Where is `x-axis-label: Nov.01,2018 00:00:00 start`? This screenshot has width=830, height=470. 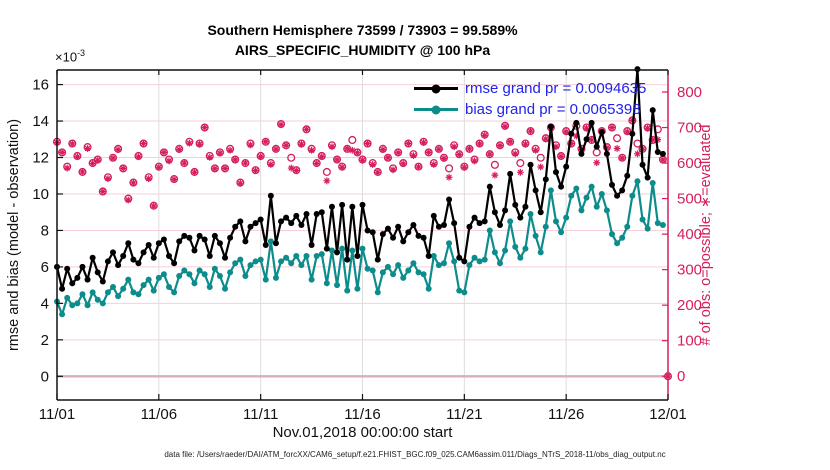
x-axis-label: Nov.01,2018 00:00:00 start is located at coordinates (362, 432).